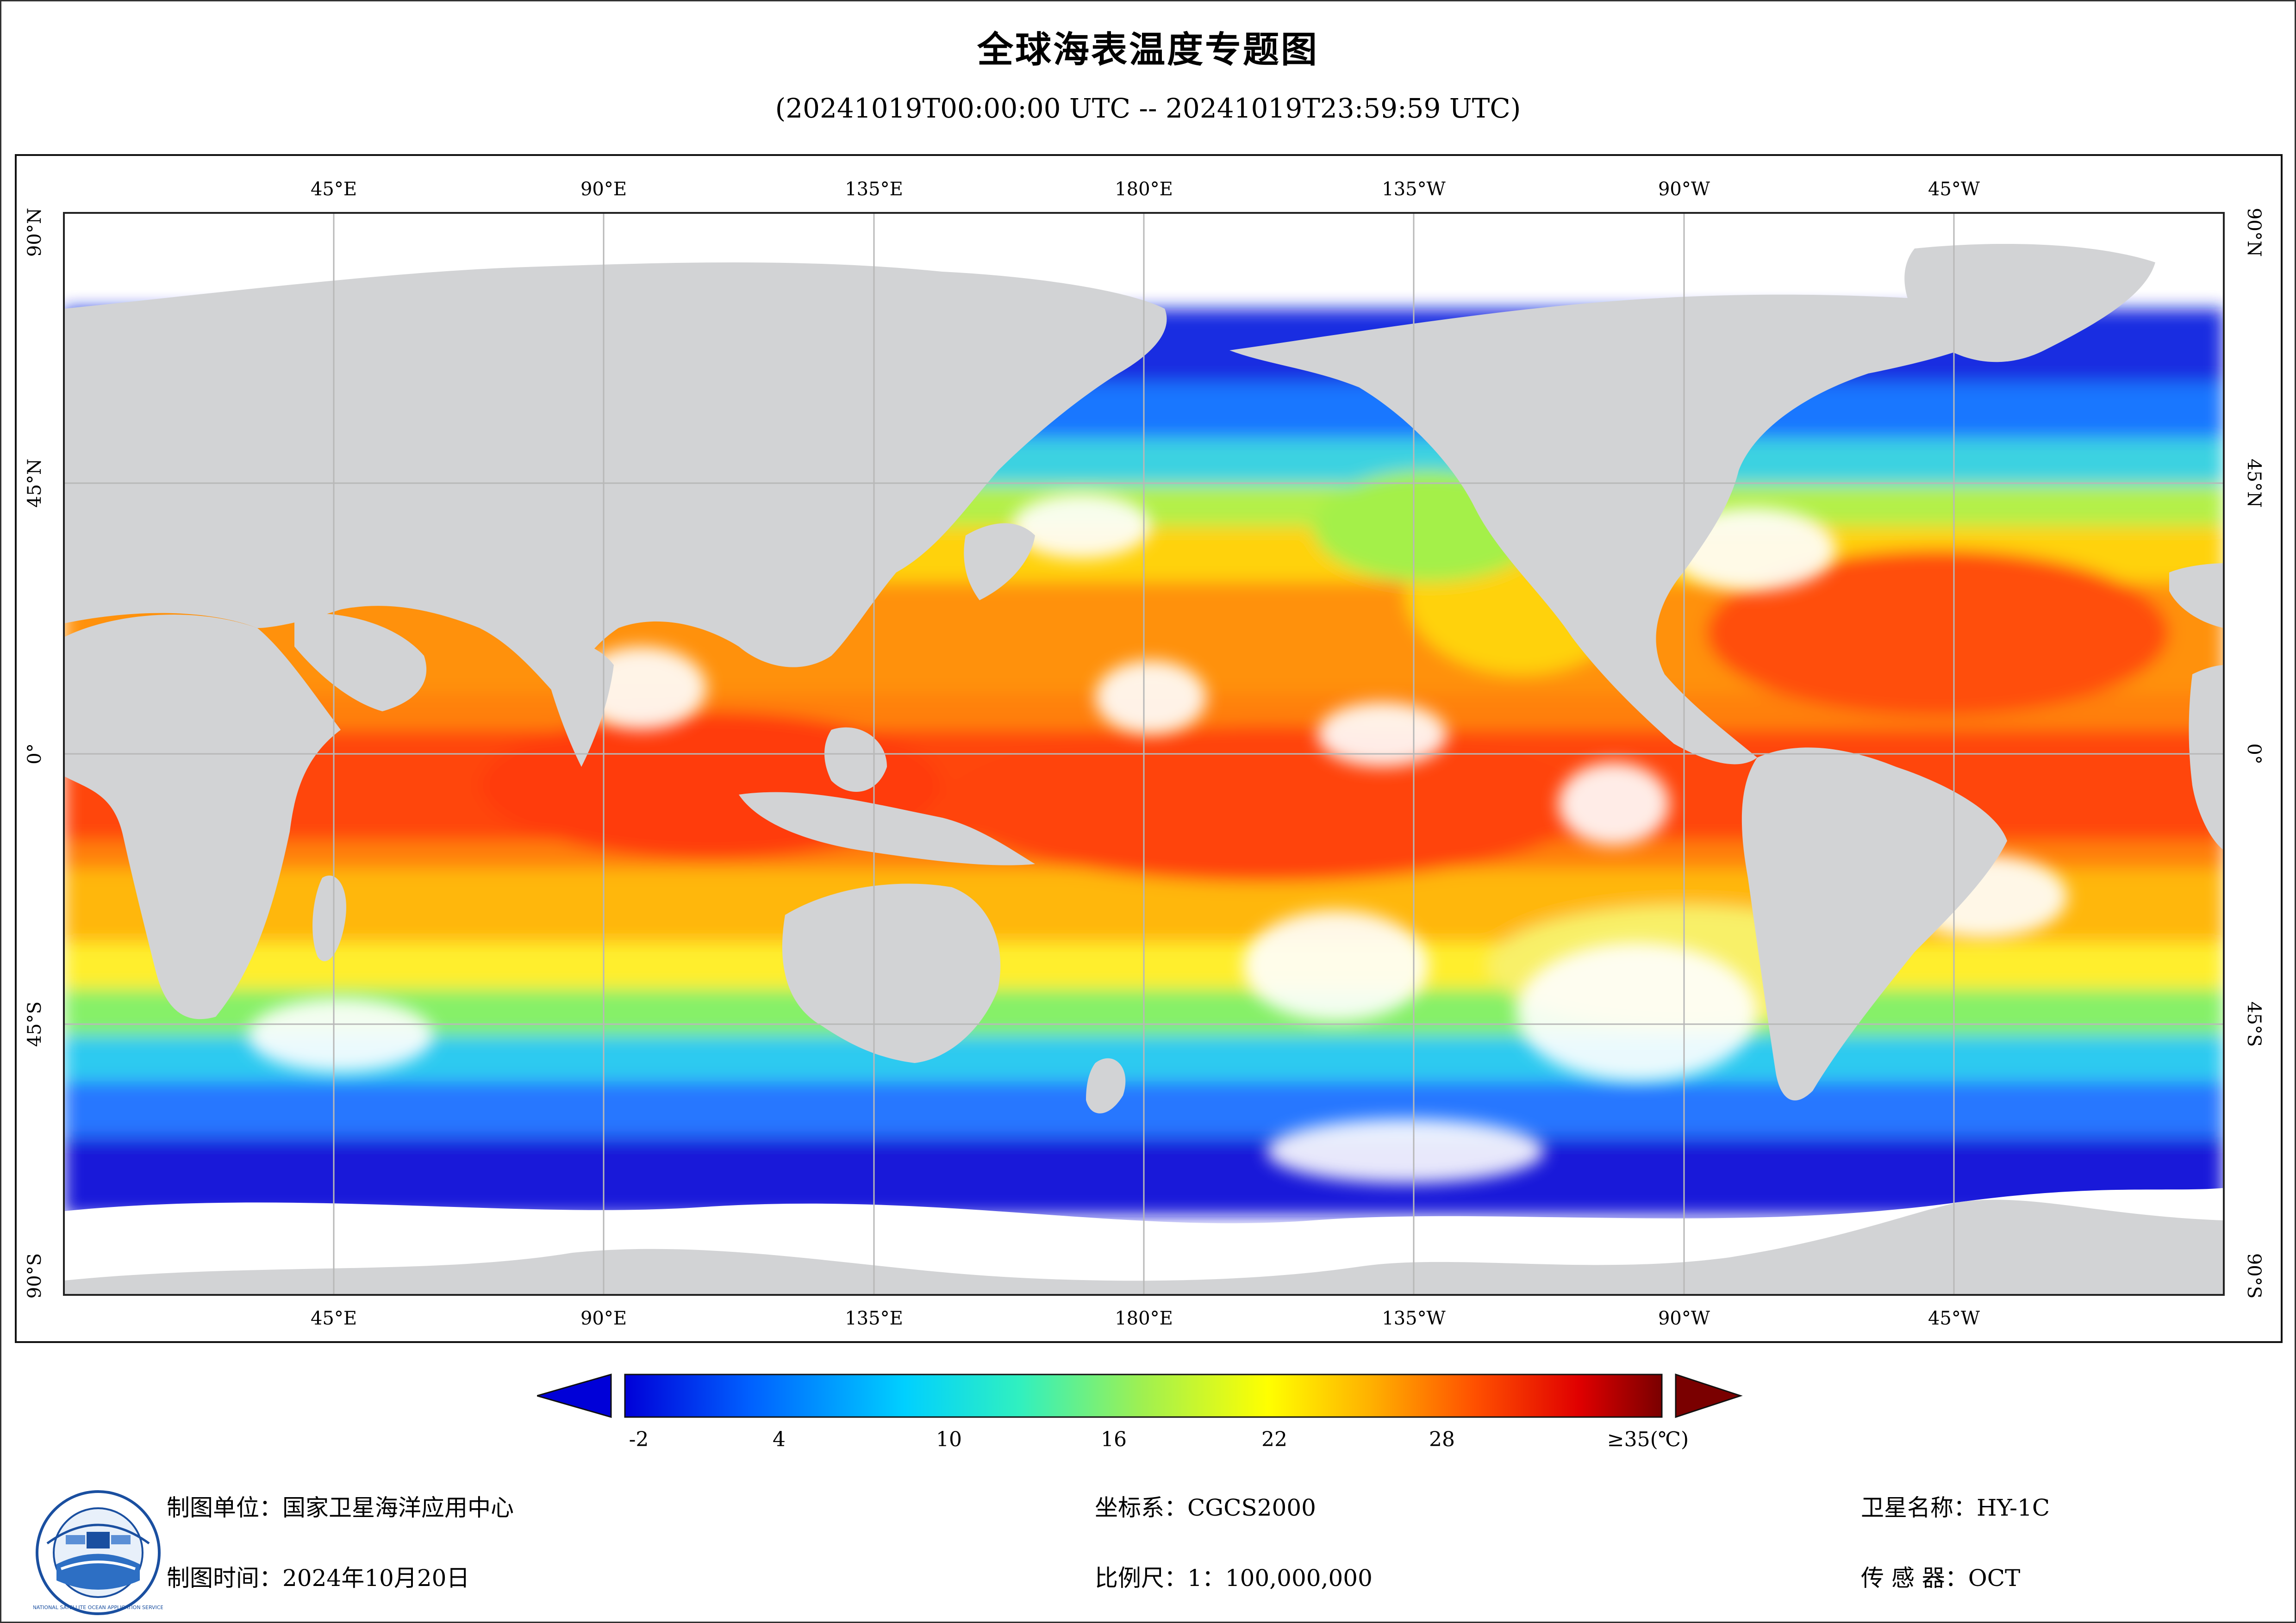  What do you see at coordinates (1442, 1439) in the screenshot?
I see `colorbar-label-5: 28` at bounding box center [1442, 1439].